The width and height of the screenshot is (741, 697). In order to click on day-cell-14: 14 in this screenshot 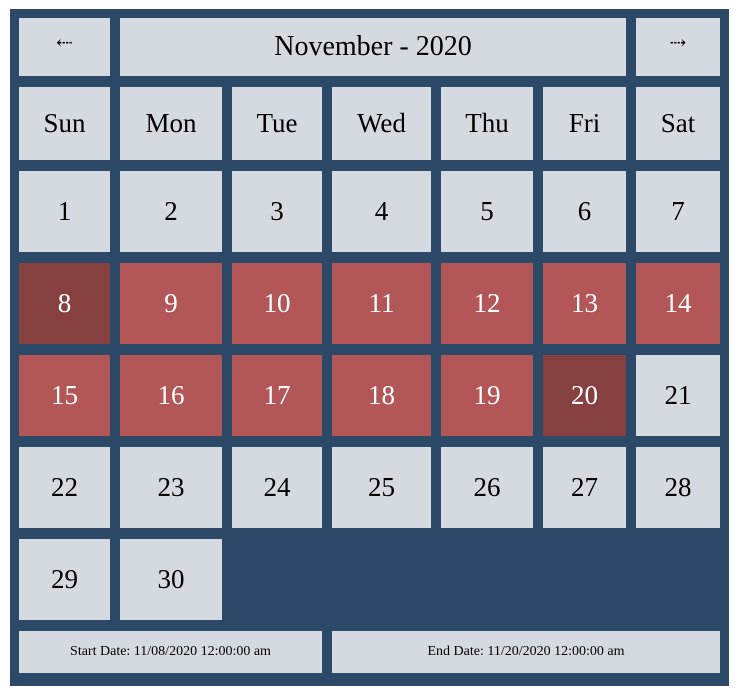, I will do `click(678, 303)`.